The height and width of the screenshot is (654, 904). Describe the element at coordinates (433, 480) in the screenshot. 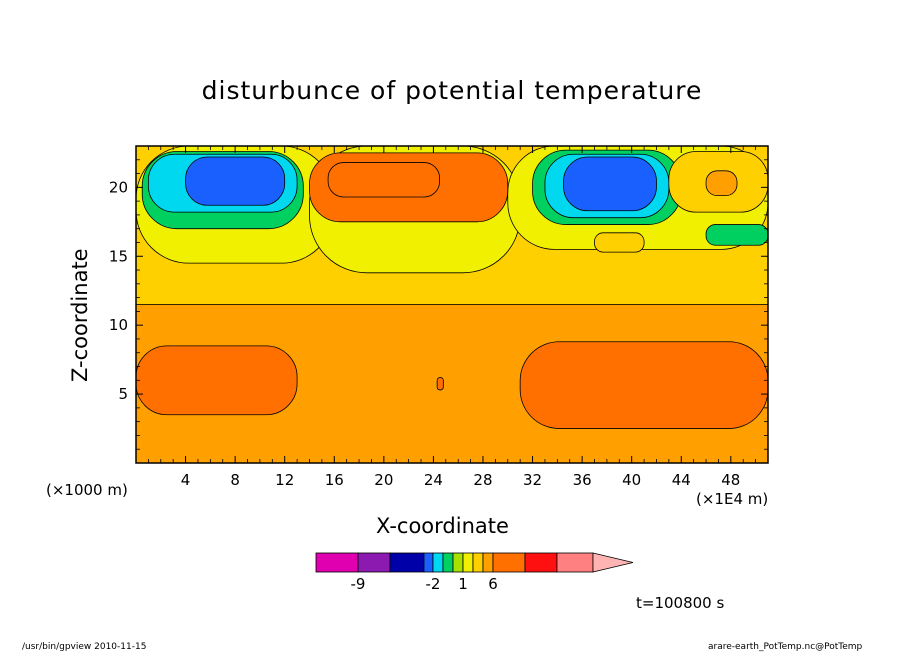

I see `x-tick-label: 24` at that location.